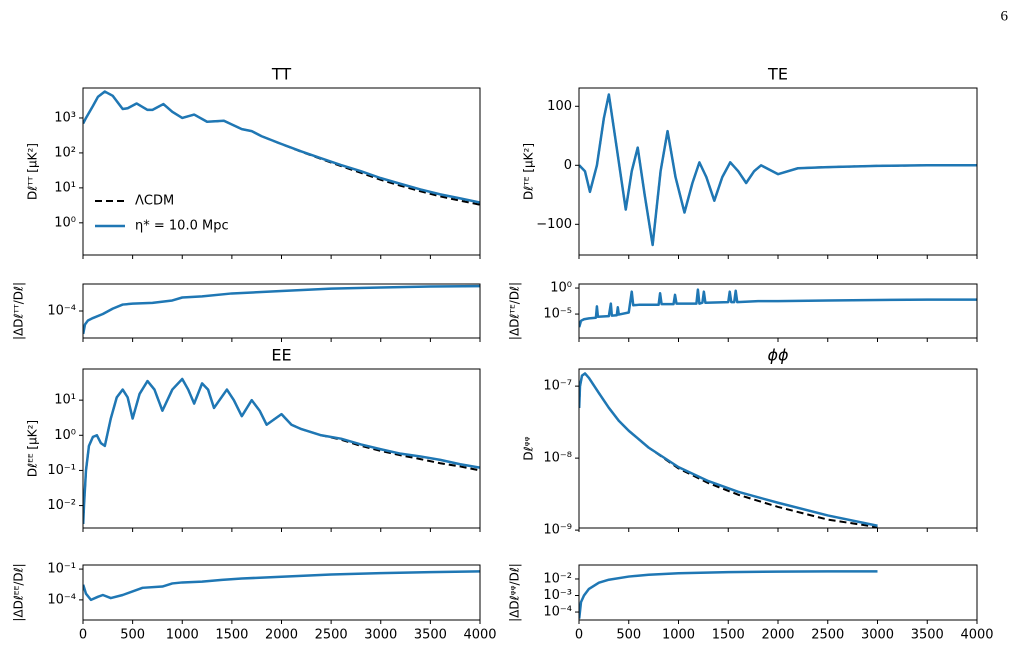 Image resolution: width=1017 pixels, height=652 pixels. I want to click on legend-label: η* = 10.0 Mpc, so click(182, 226).